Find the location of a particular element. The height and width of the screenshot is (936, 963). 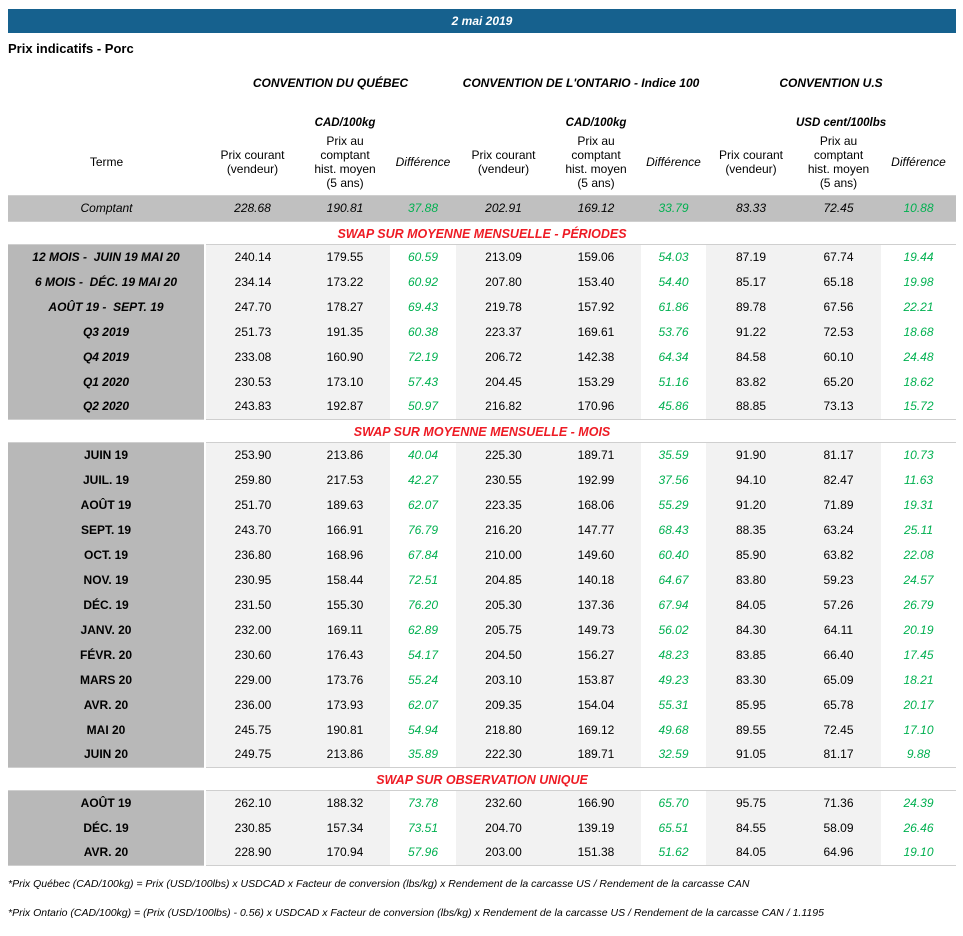

price-value-cell: 60.10 is located at coordinates (838, 356).